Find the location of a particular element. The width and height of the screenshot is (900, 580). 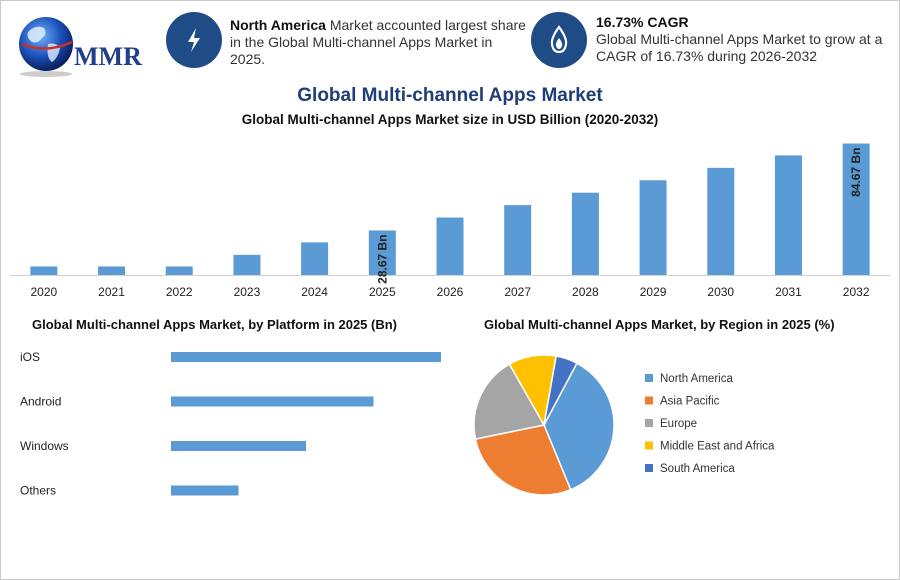

pie-slice-asia-pacific is located at coordinates (523, 460).